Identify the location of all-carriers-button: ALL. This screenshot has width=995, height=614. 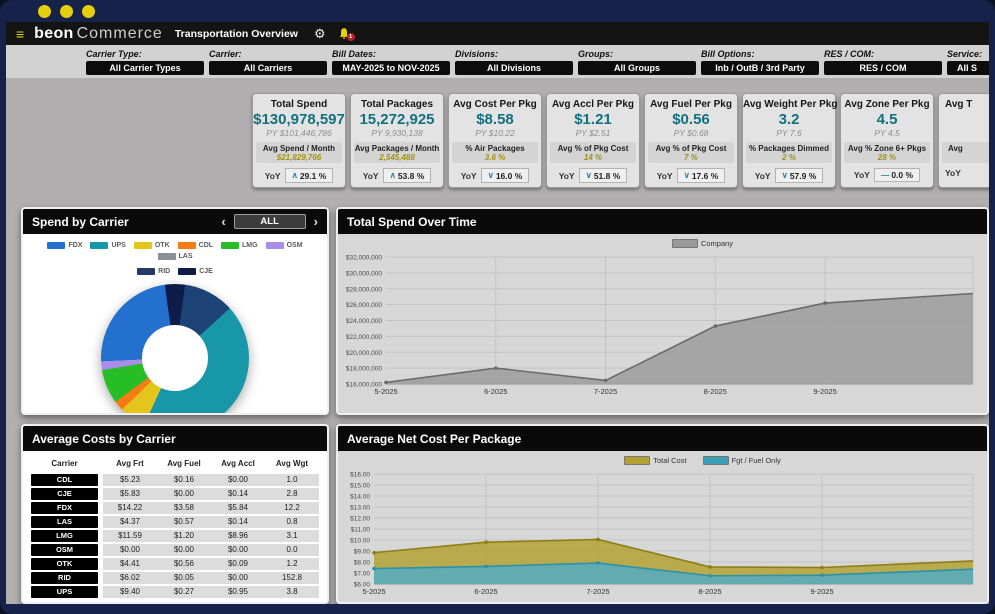
(269, 221).